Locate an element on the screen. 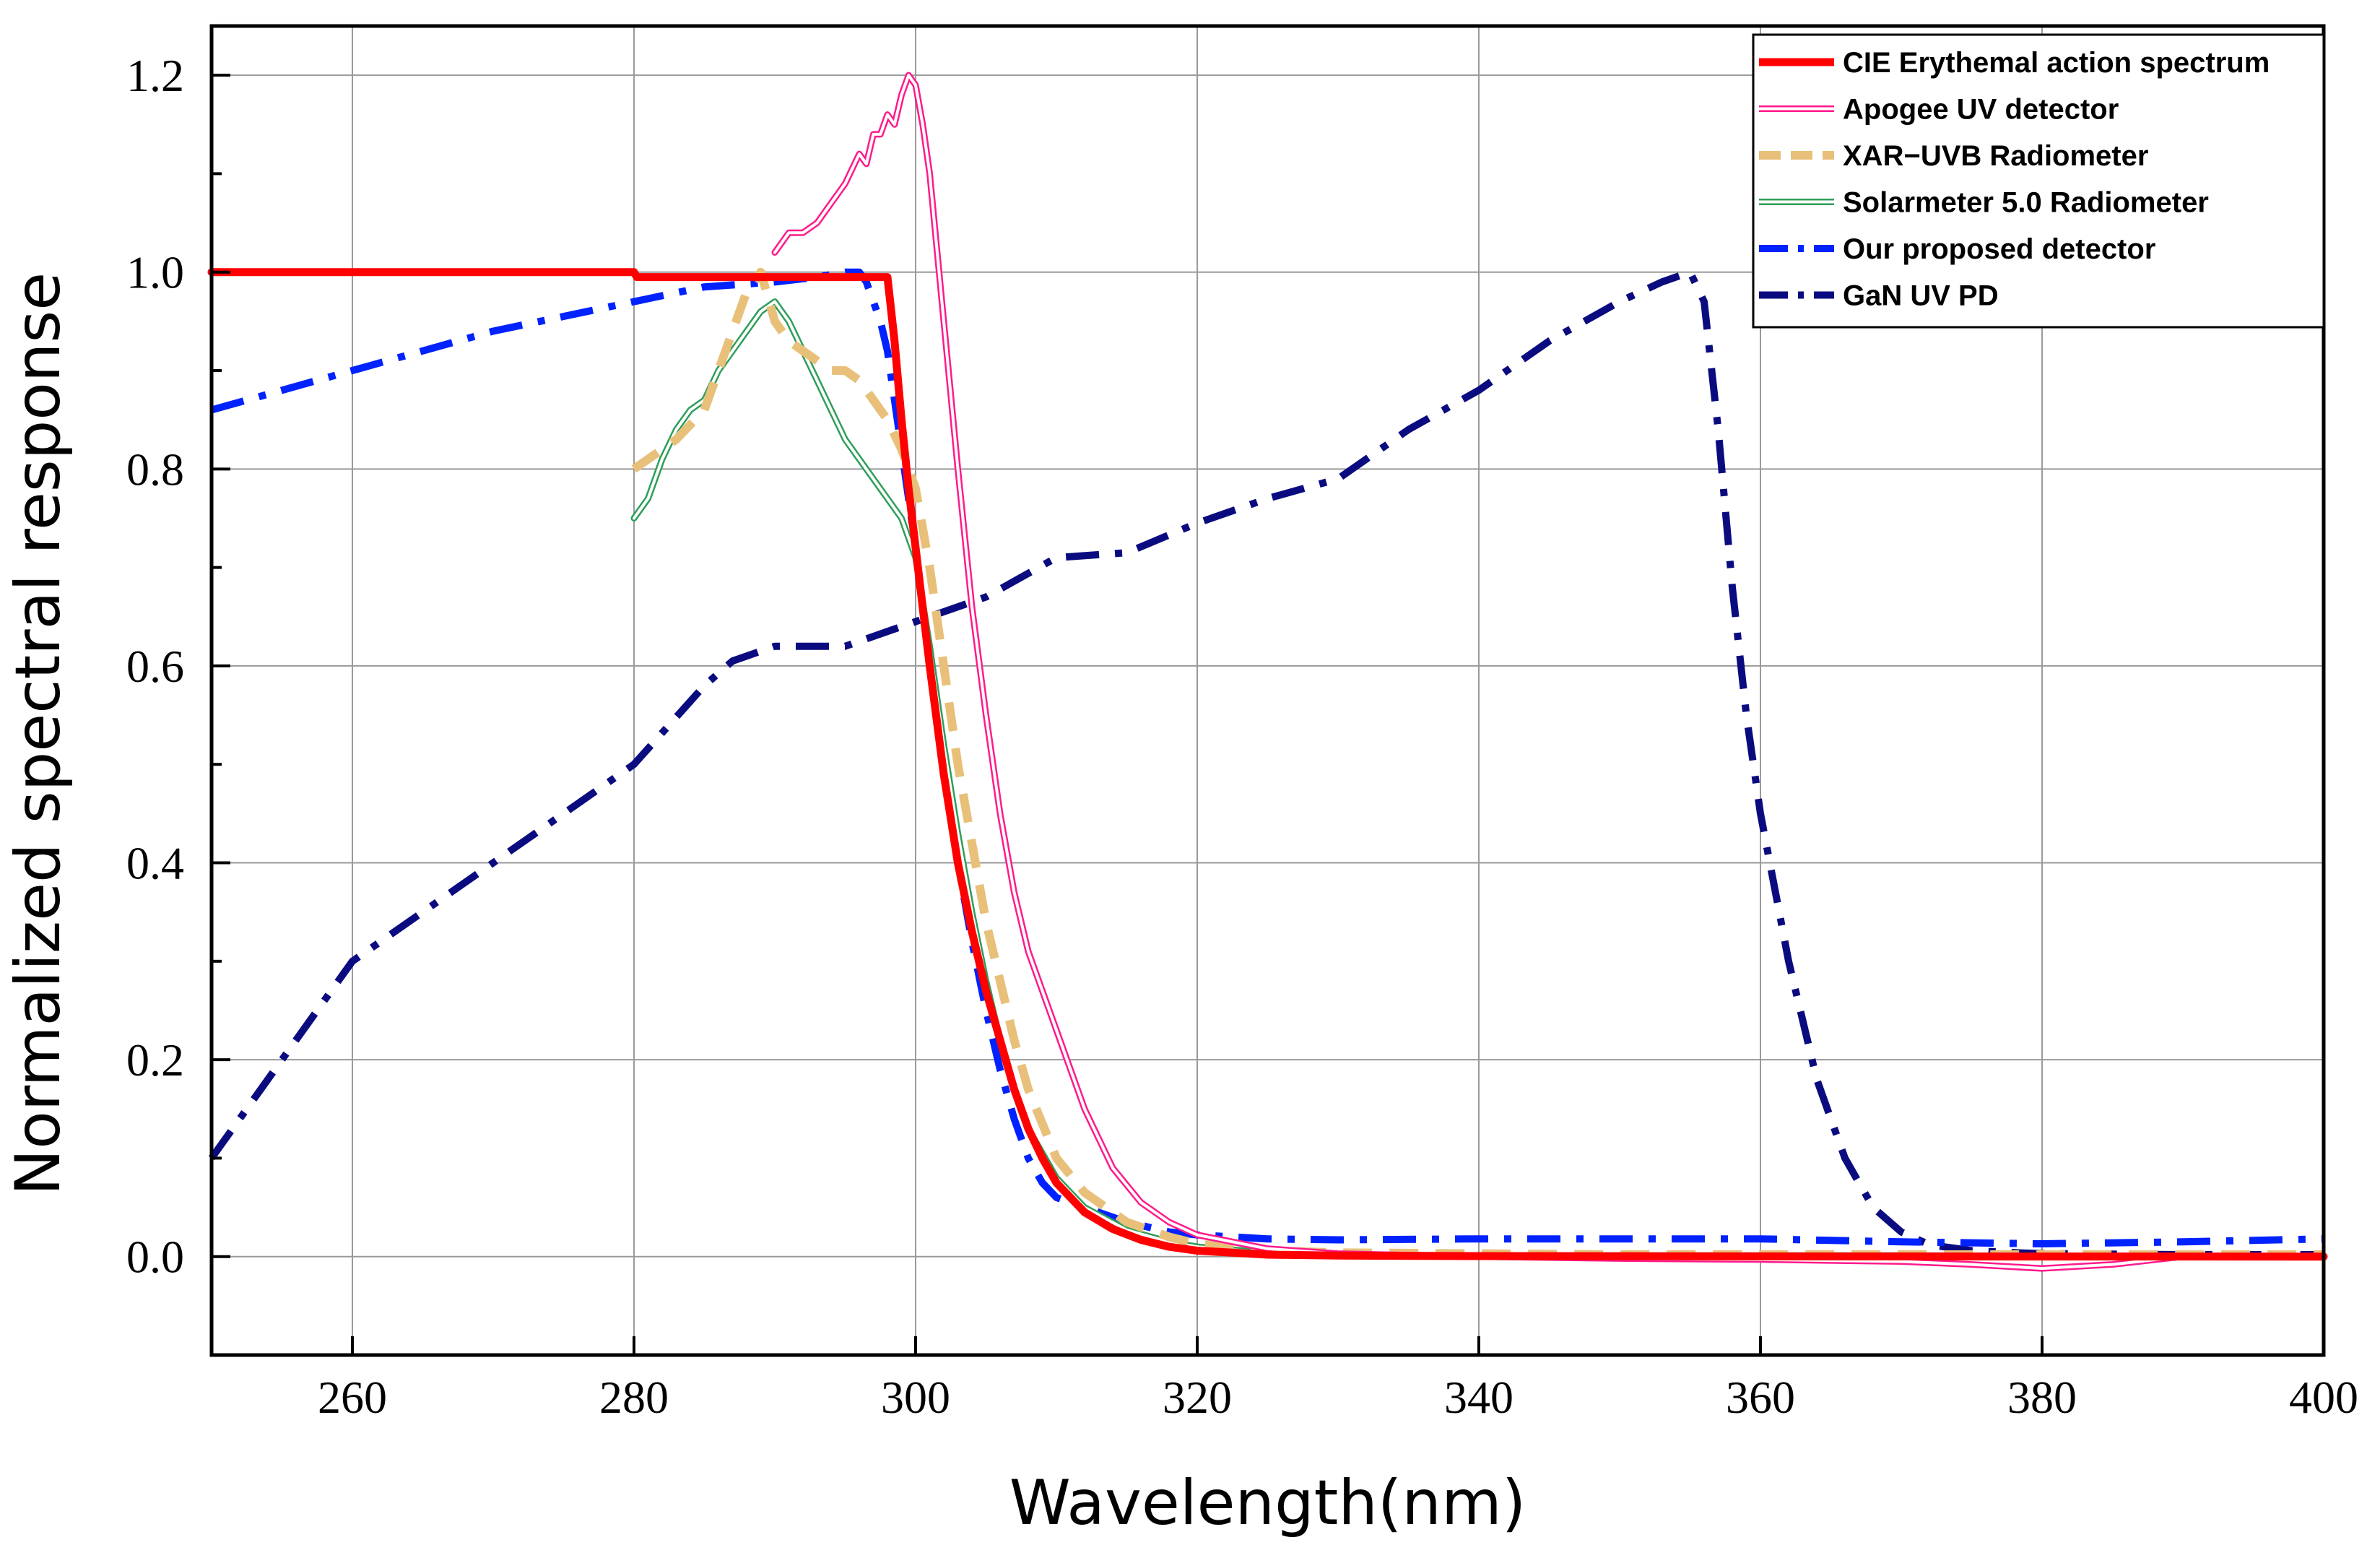  x-axis-title: Wavelength(nm) is located at coordinates (1267, 1503).